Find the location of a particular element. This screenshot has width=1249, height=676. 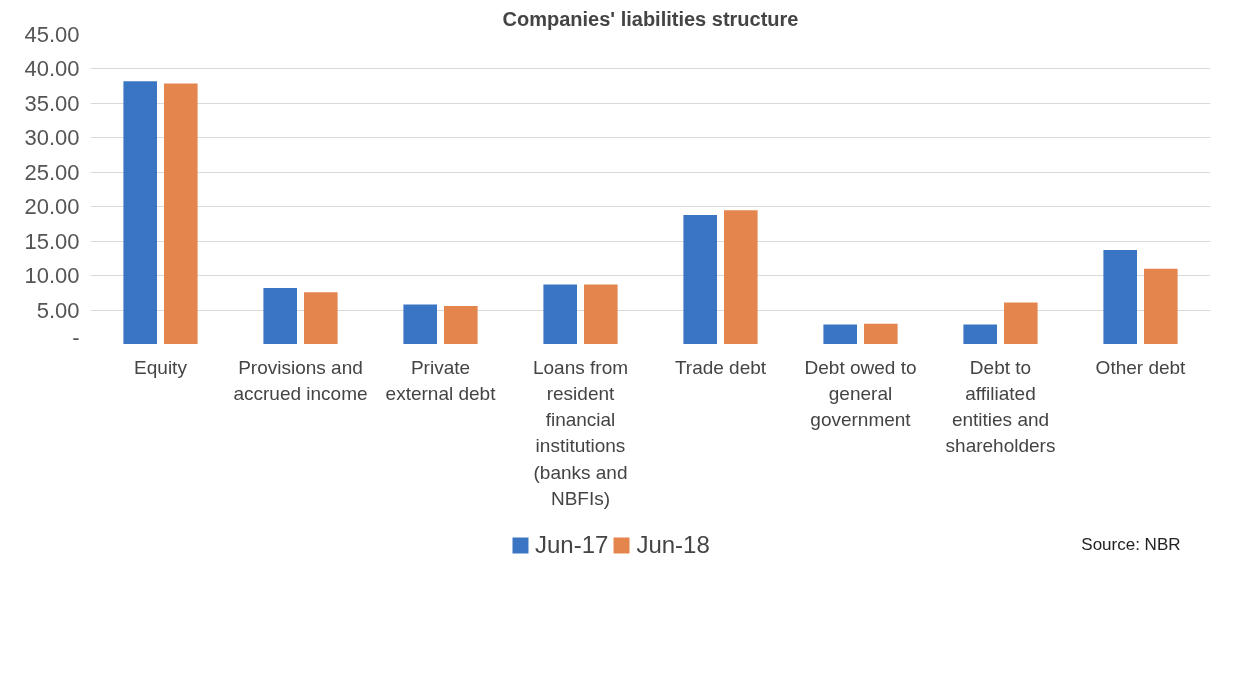

y-tick-label: 20.00 is located at coordinates (52, 207).